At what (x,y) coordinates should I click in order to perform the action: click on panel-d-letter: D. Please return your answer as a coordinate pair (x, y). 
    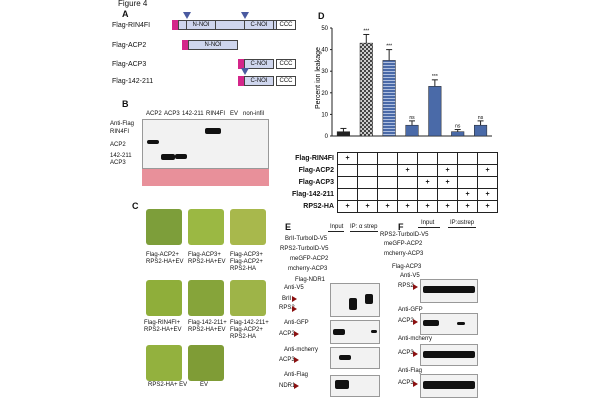
    Looking at the image, I should click on (321, 16).